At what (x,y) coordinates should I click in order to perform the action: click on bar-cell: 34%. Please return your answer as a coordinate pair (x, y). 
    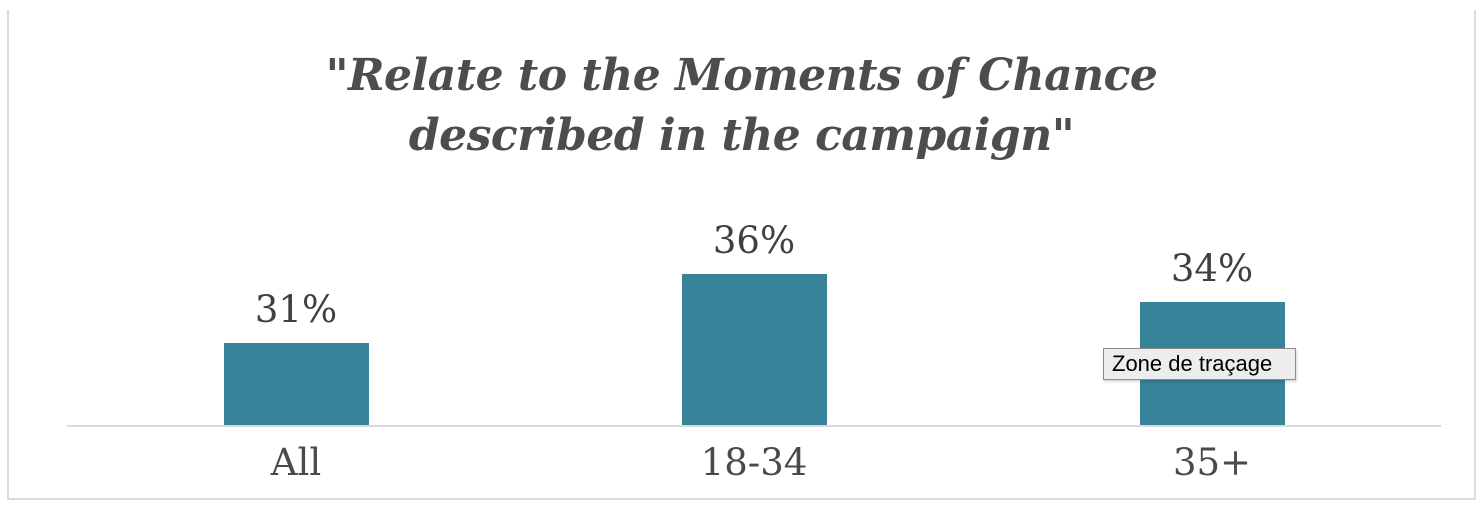
    Looking at the image, I should click on (1212, 302).